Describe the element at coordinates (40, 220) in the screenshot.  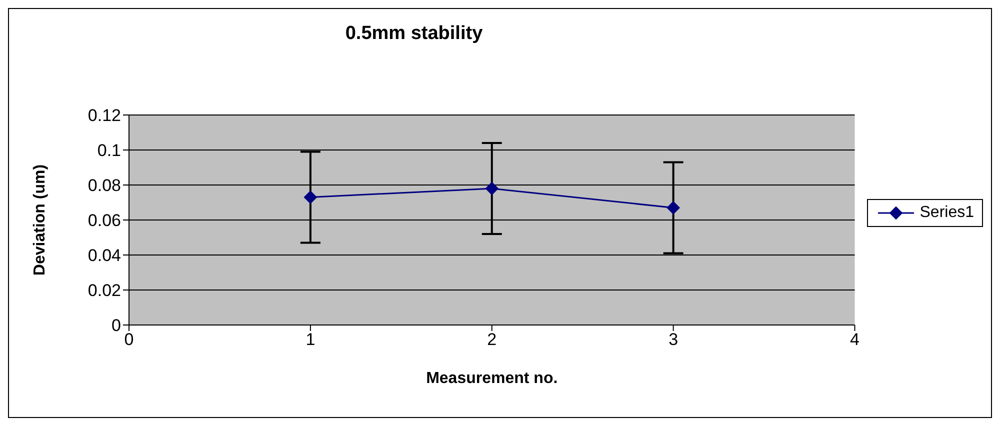
I see `y-axis-title: Deviation (um)` at that location.